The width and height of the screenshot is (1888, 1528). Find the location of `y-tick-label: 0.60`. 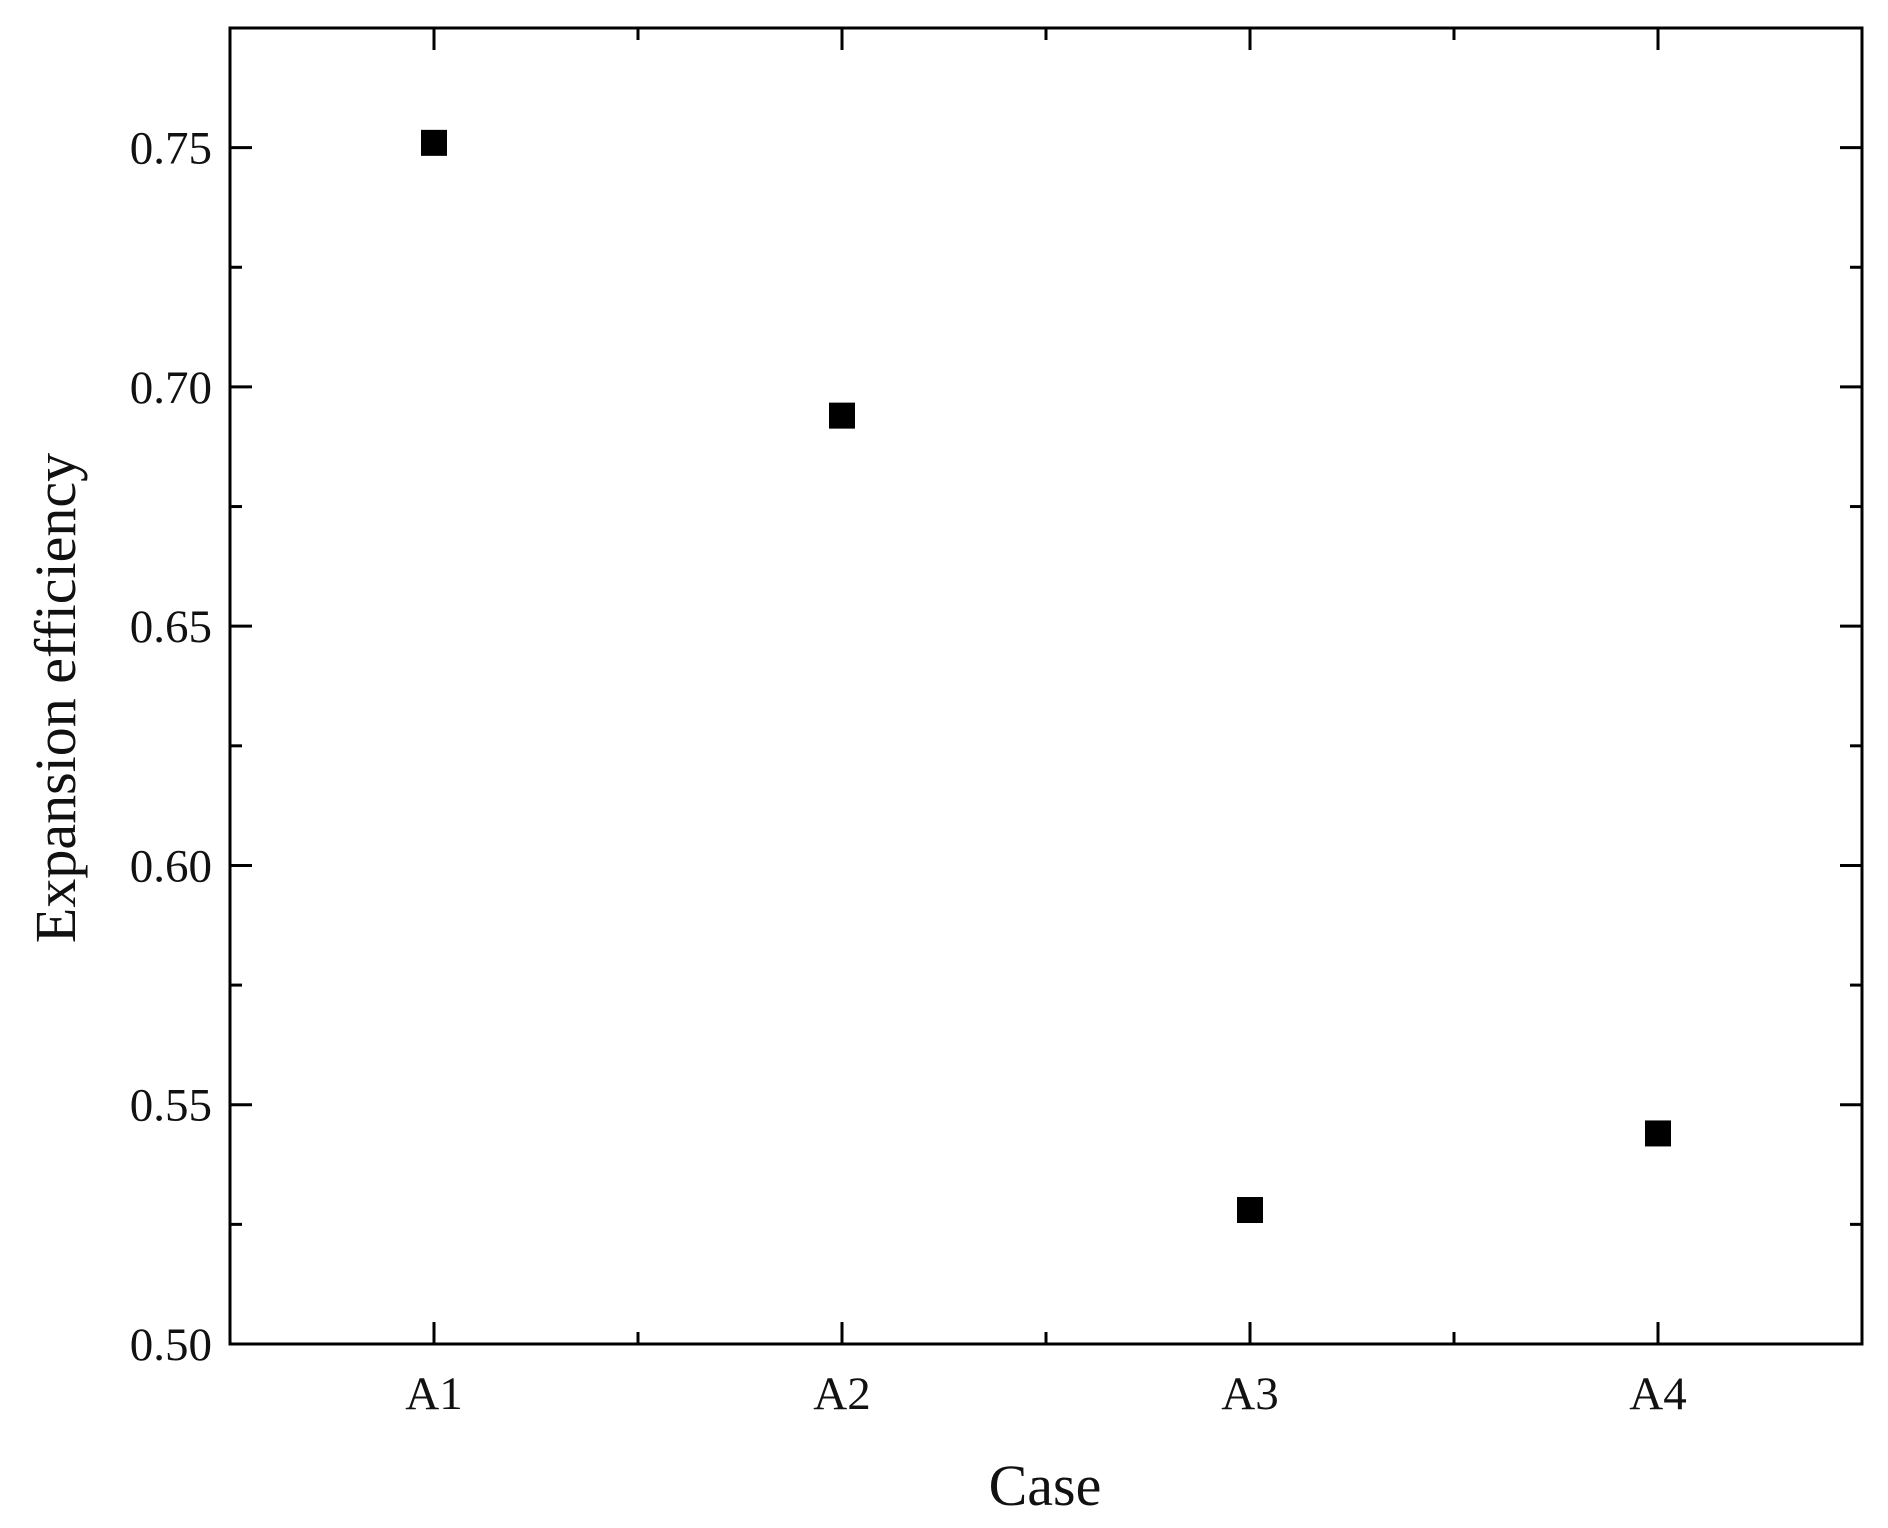

y-tick-label: 0.60 is located at coordinates (171, 866).